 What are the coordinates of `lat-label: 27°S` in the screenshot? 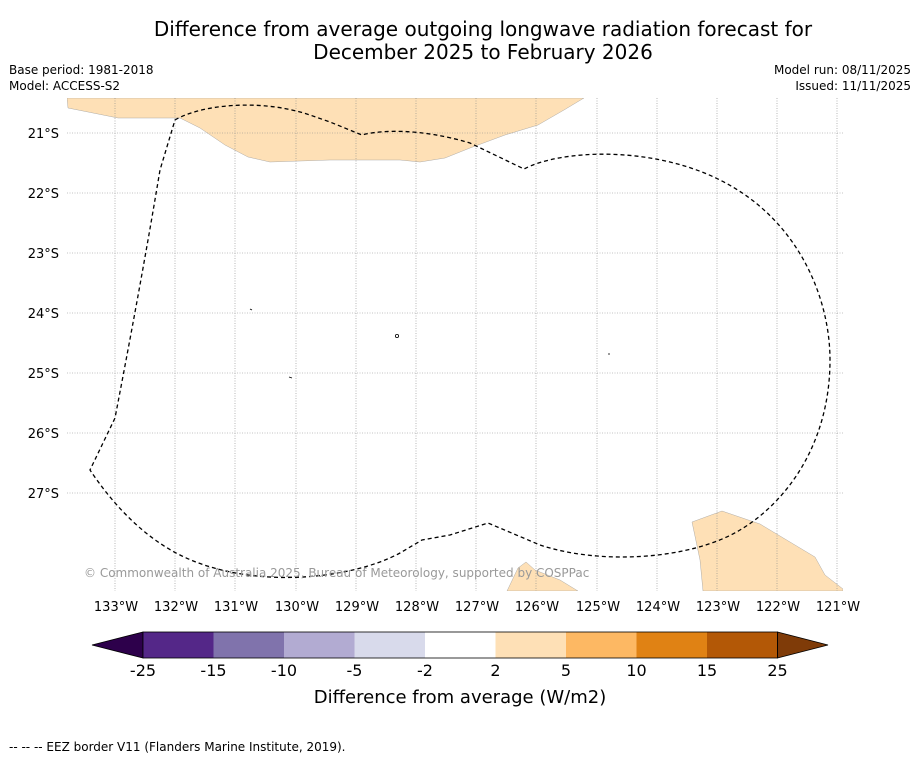 It's located at (43, 494).